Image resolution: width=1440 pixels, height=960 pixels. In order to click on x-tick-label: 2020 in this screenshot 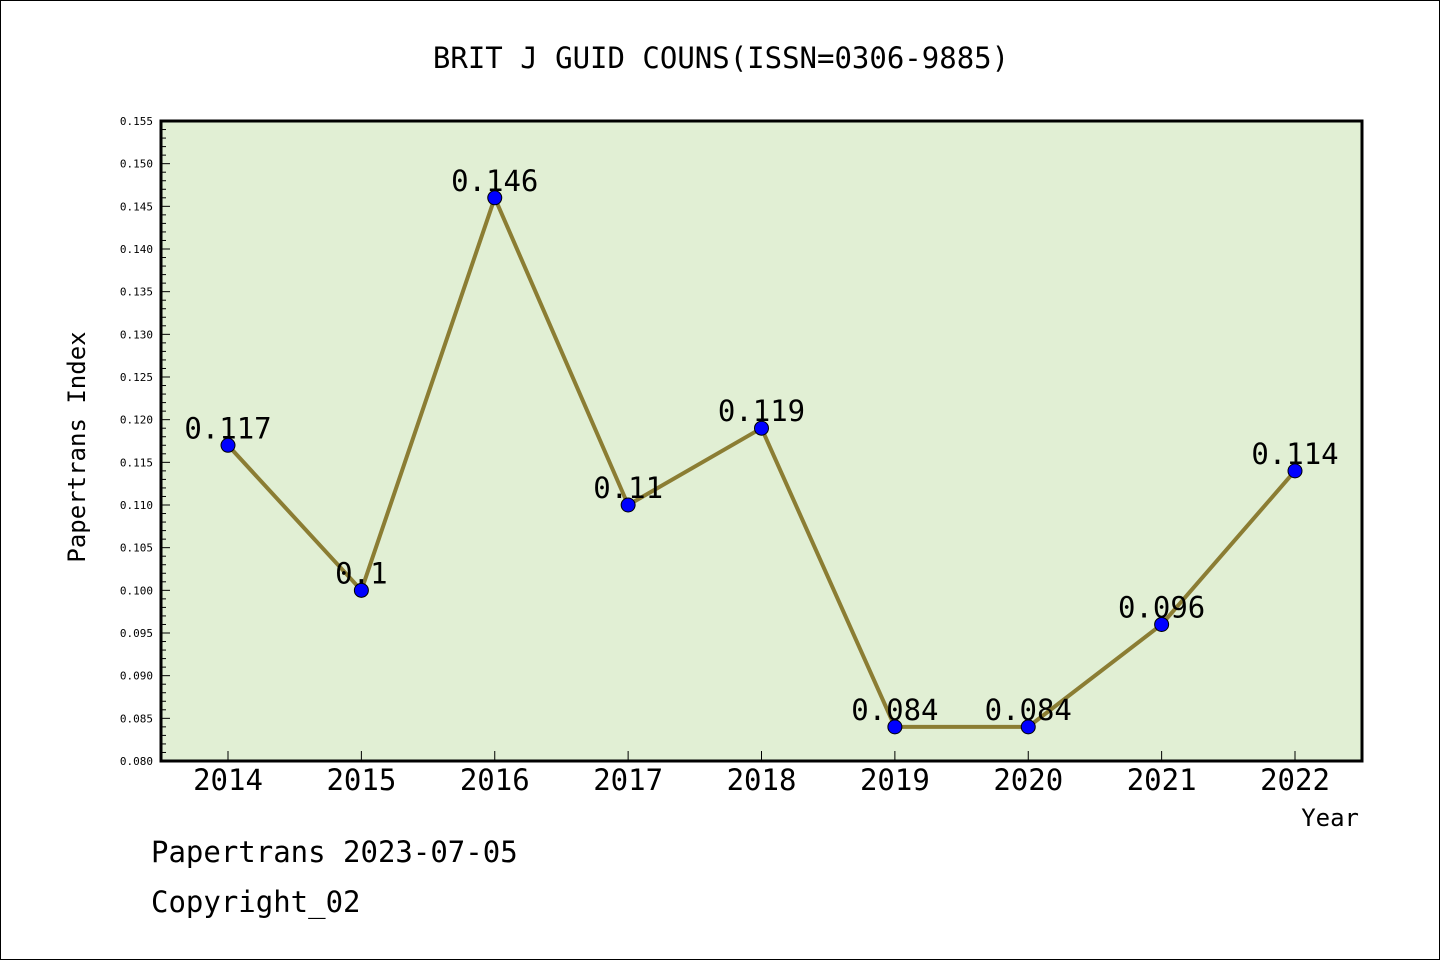, I will do `click(1028, 780)`.